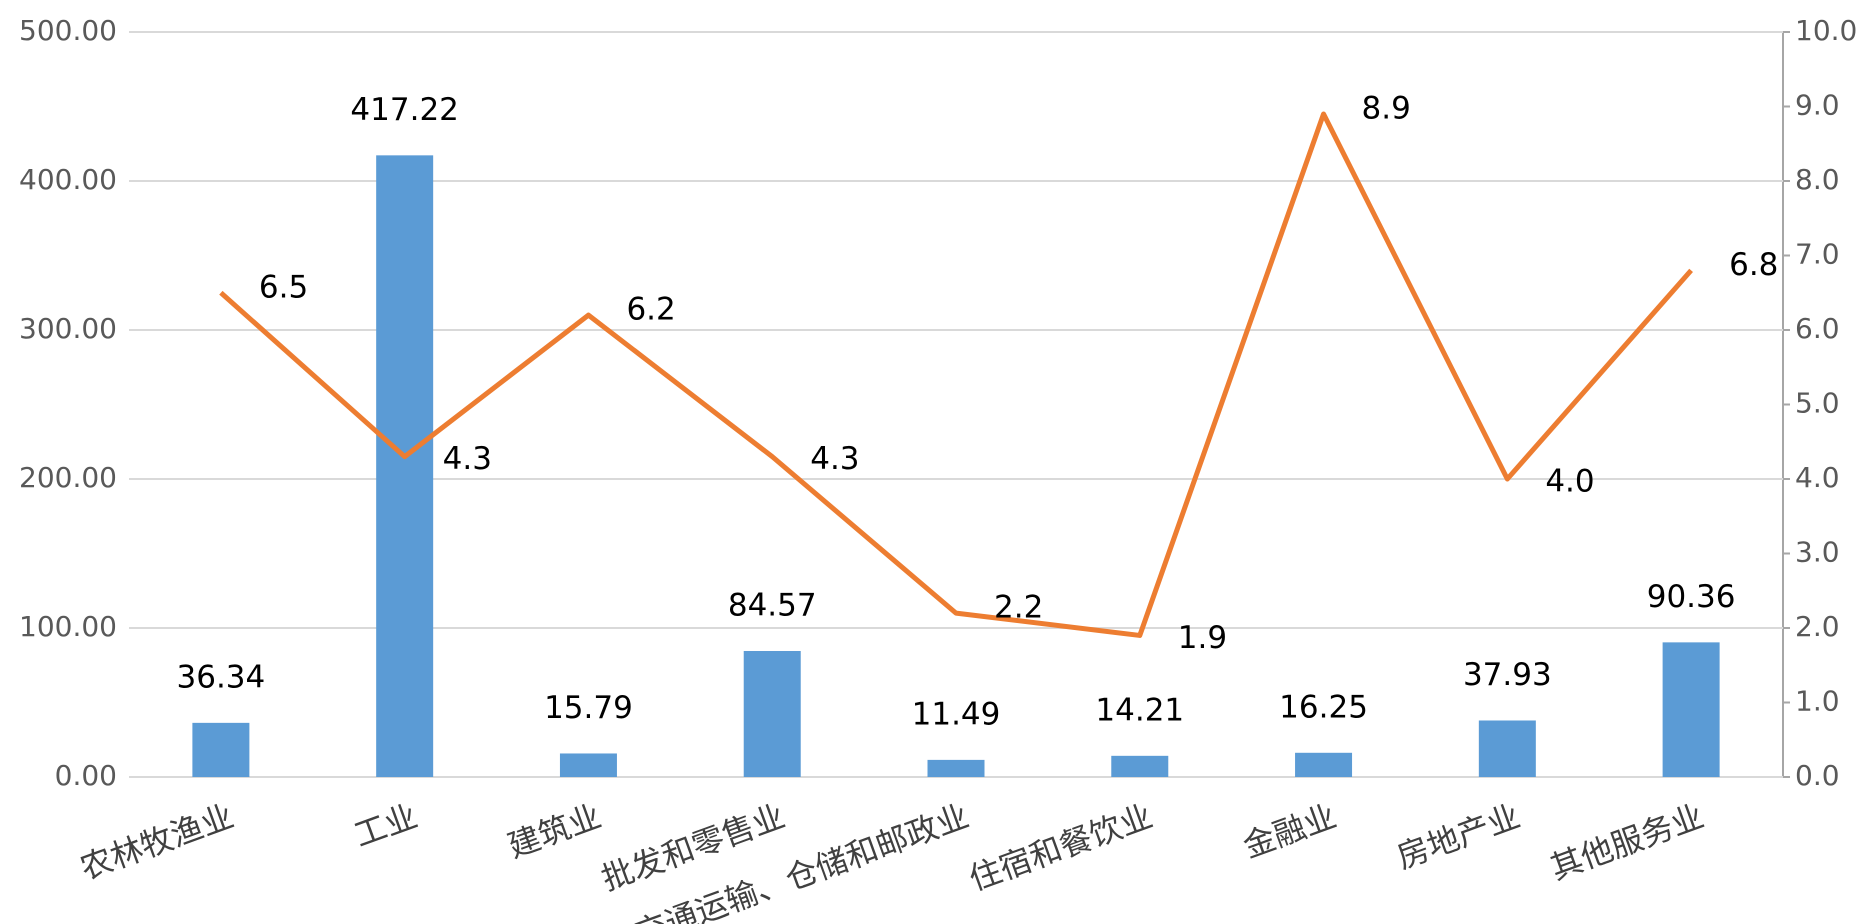 The width and height of the screenshot is (1868, 924). I want to click on x-tick-label: 其他服务业, so click(1626, 842).